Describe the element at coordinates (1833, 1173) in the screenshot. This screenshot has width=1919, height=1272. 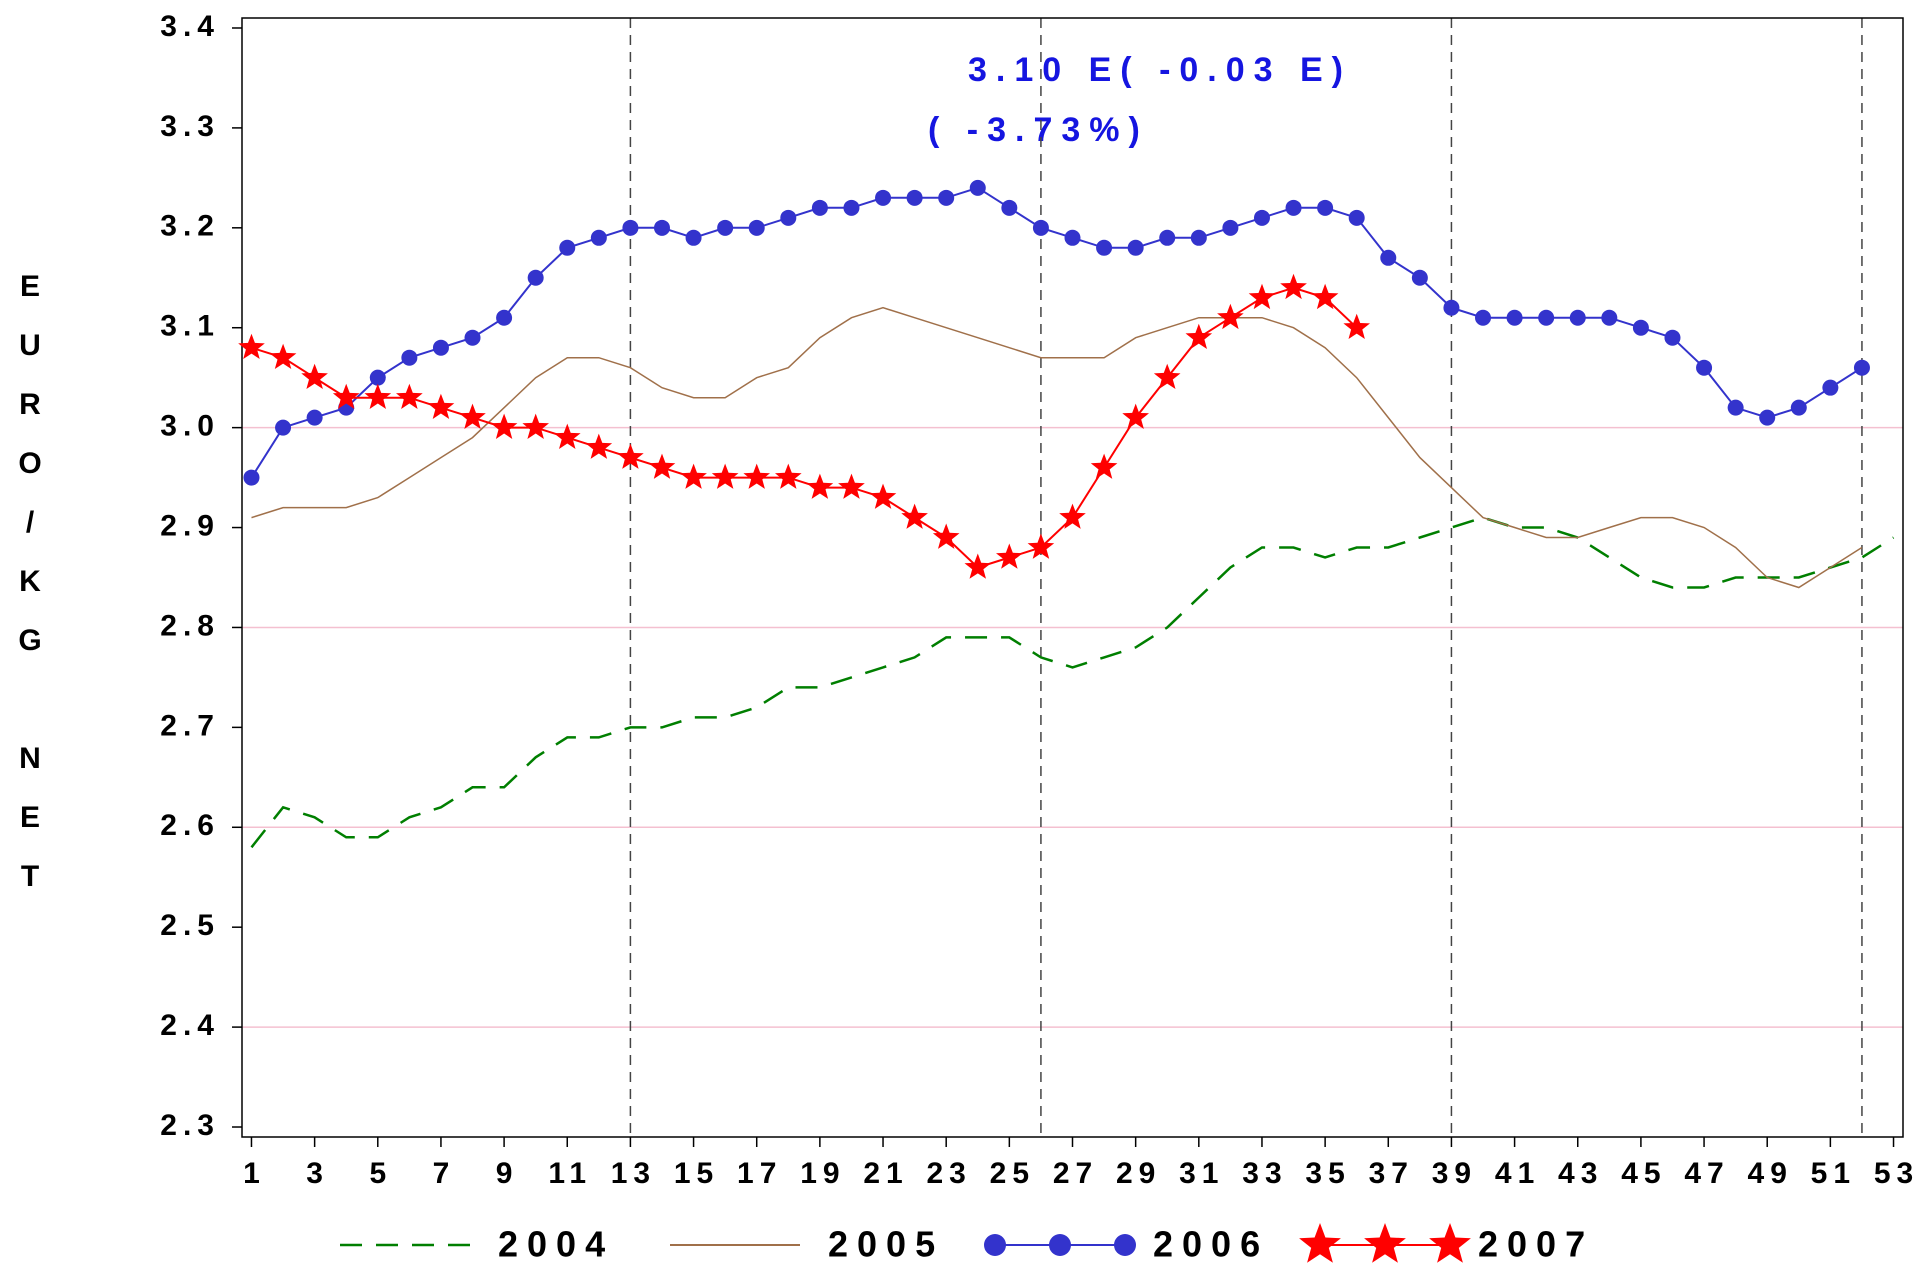
I see `x-tick-label: 51` at that location.